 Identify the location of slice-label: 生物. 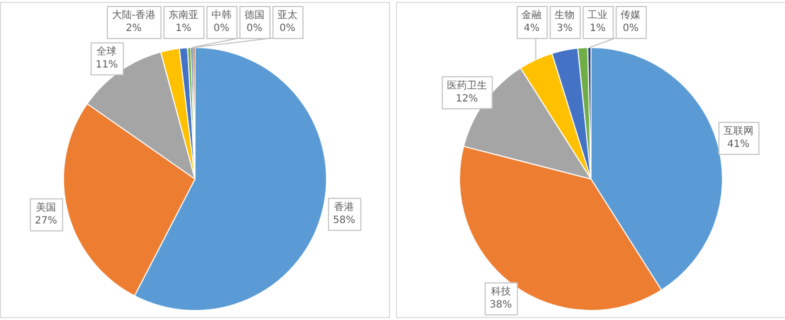
(564, 15).